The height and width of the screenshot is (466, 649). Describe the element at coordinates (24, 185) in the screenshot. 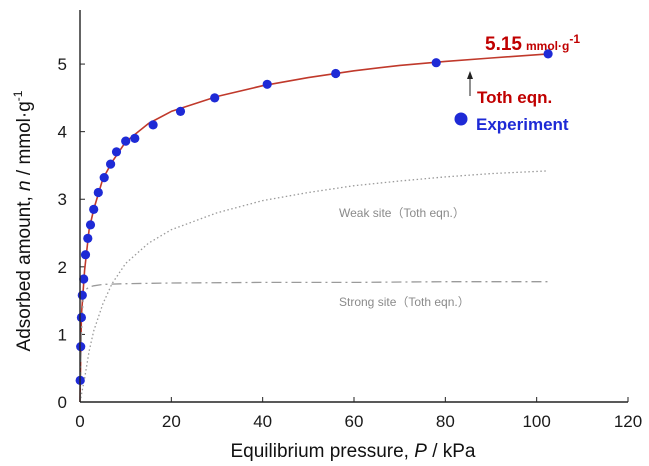

I see `y-axis-title-variable: n` at that location.